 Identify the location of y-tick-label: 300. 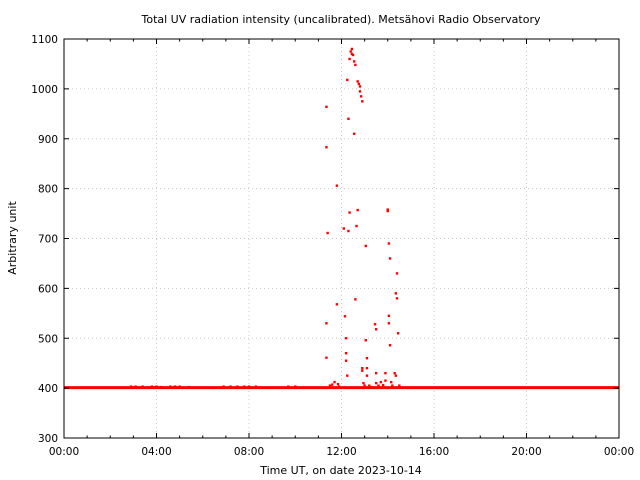
(48, 439).